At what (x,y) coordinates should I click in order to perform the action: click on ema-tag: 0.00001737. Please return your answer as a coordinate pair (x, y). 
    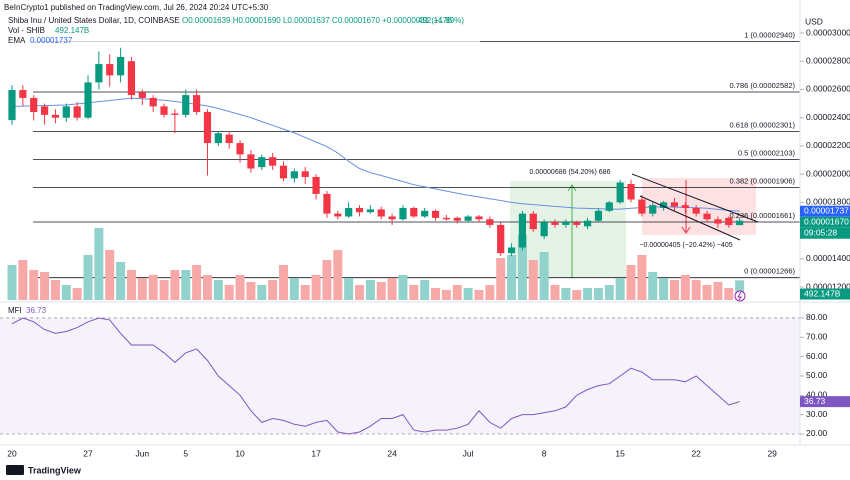
    Looking at the image, I should click on (826, 210).